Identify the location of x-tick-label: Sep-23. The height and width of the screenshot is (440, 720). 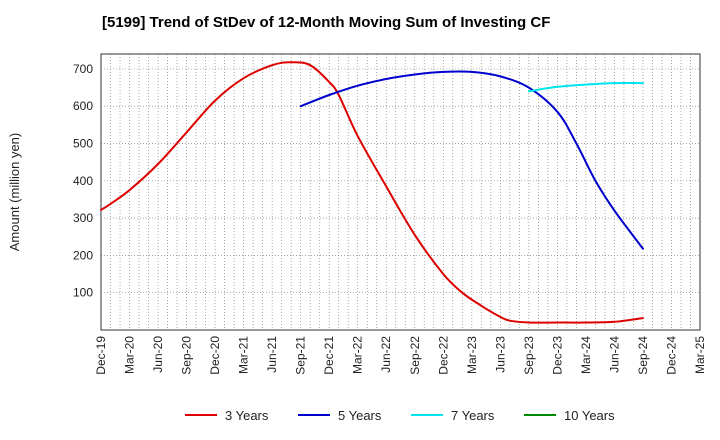
(529, 355).